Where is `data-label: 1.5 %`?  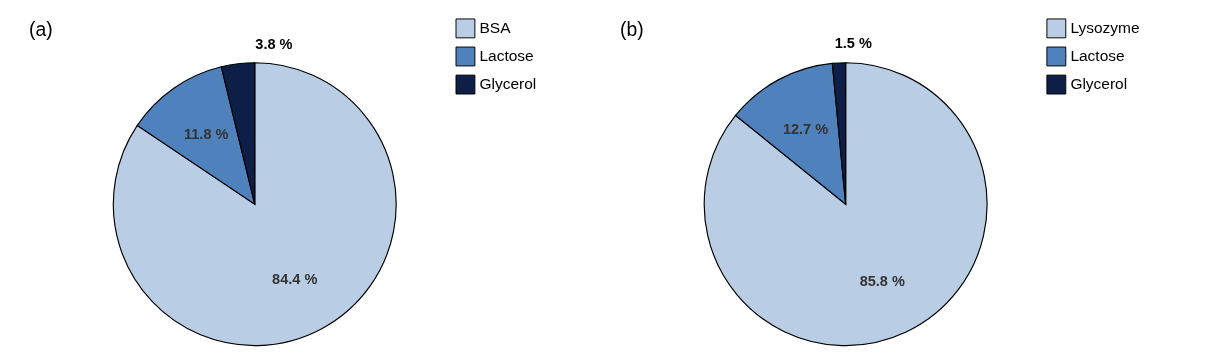
data-label: 1.5 % is located at coordinates (853, 43).